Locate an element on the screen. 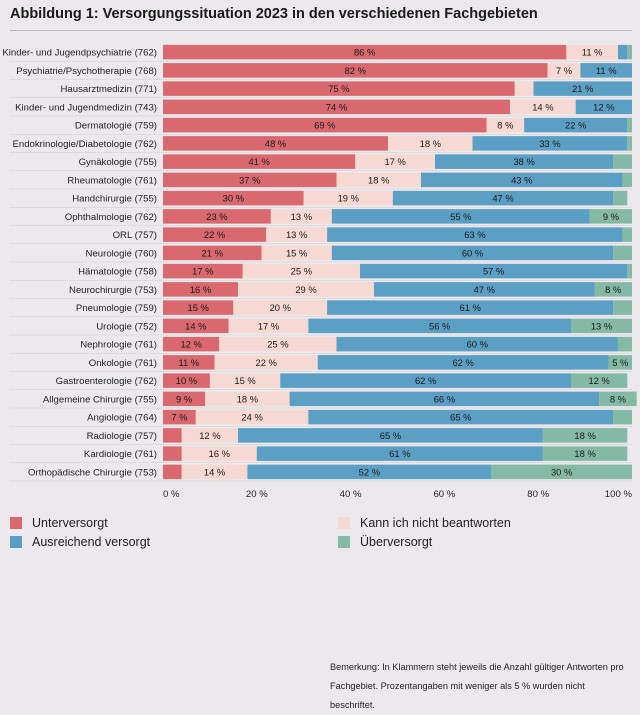  category-label: Gynäkologie (755) is located at coordinates (118, 162).